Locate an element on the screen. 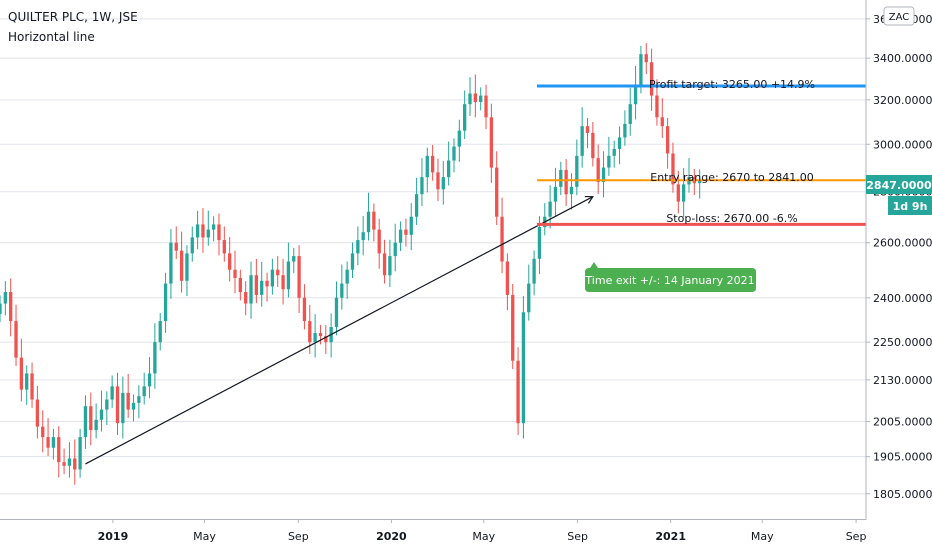 Image resolution: width=932 pixels, height=554 pixels. price-tick-label: 2600.0000 is located at coordinates (902, 243).